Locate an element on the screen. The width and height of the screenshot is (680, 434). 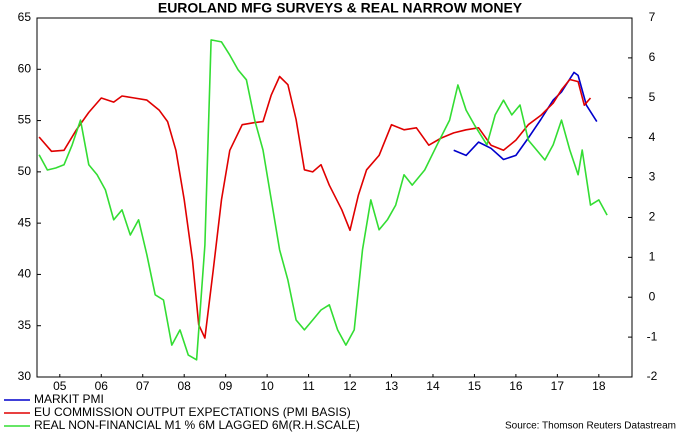
x-tick-label: 05 is located at coordinates (60, 386).